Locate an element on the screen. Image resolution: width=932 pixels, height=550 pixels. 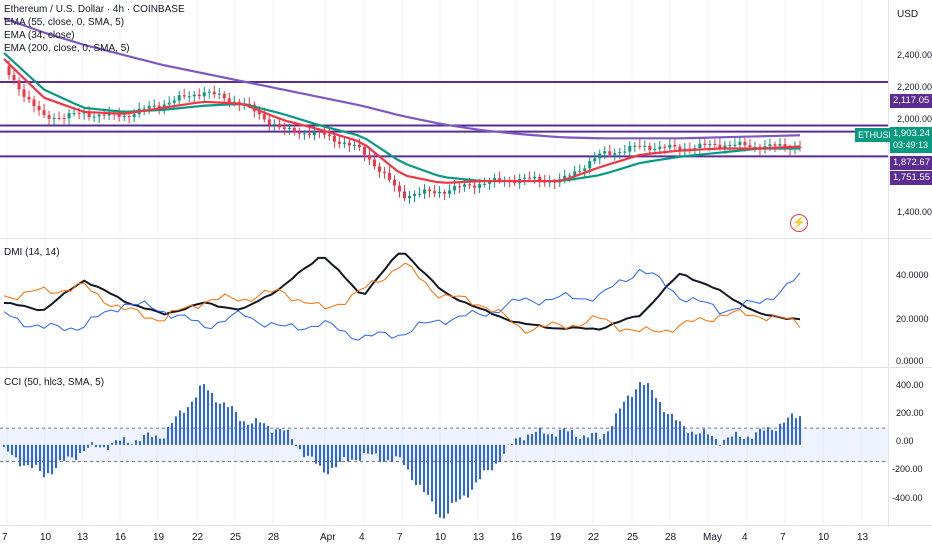
price-tick-1400: 1,400.00 is located at coordinates (914, 212).